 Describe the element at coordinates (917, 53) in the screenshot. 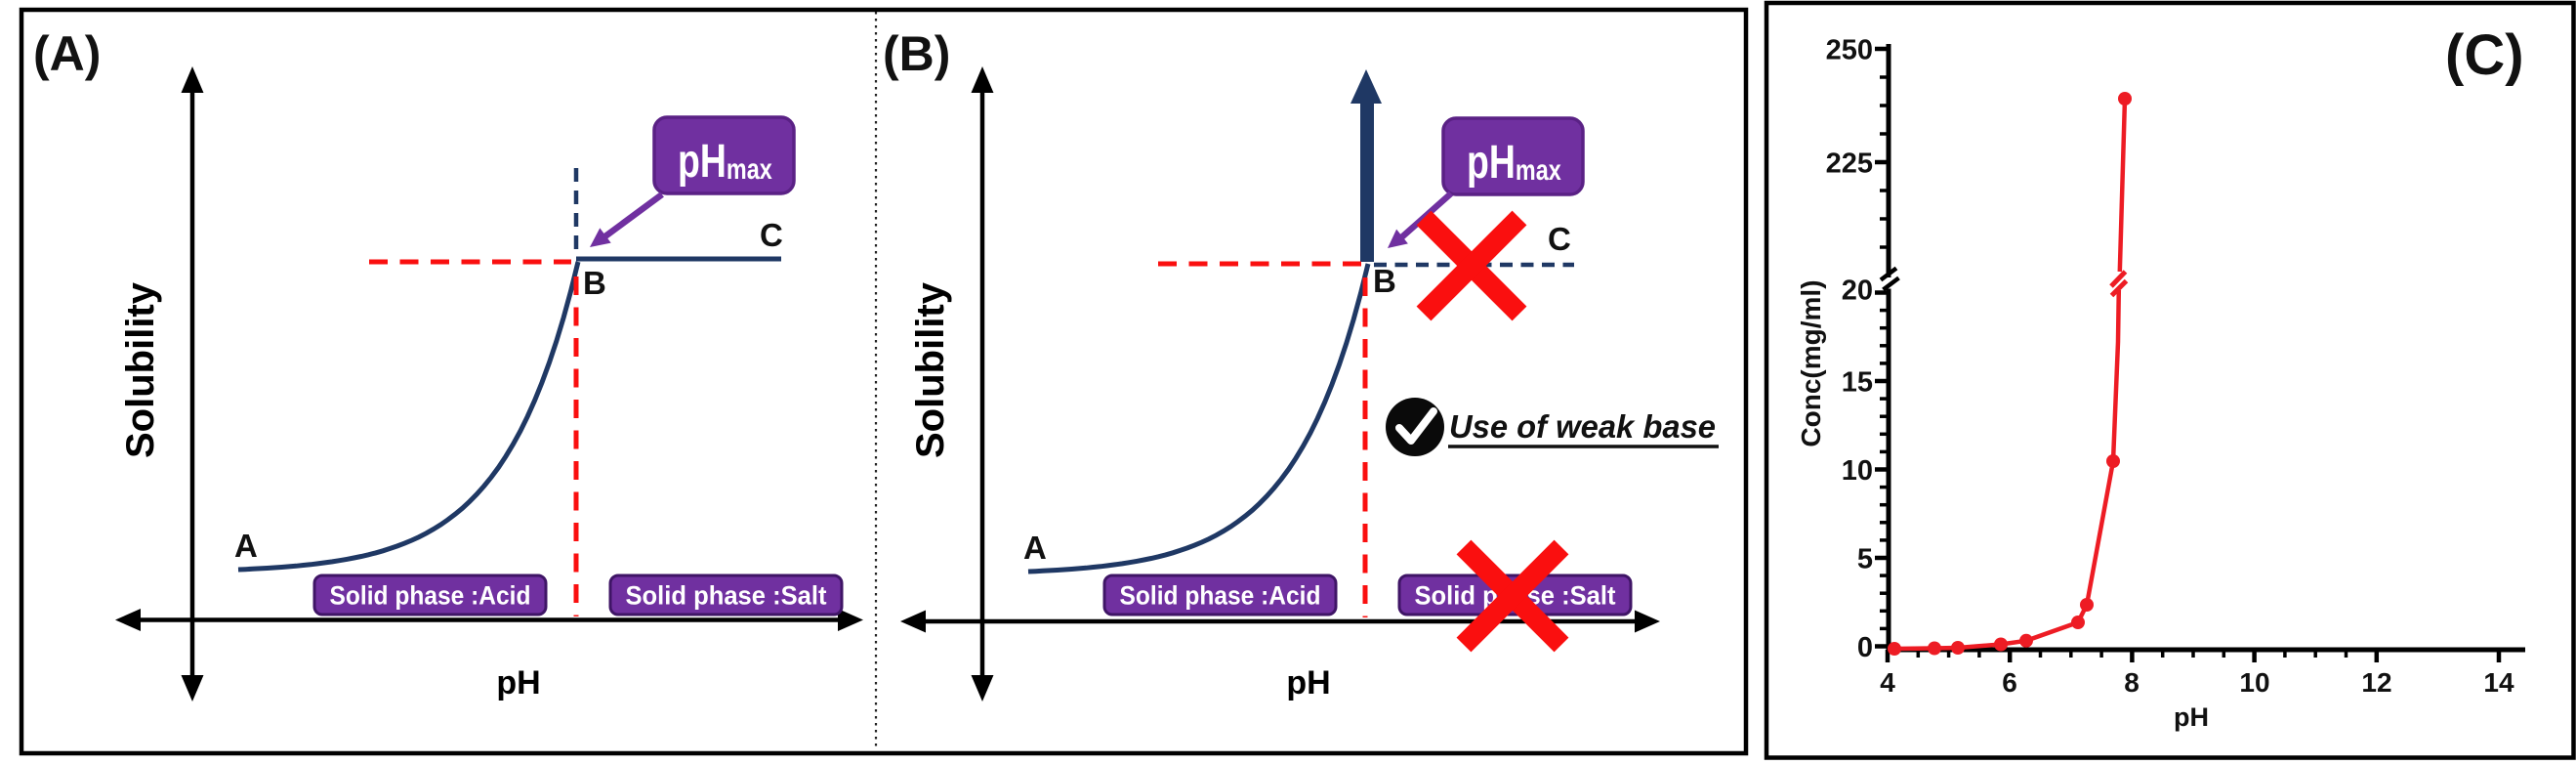

I see `svg-text: (B)` at that location.